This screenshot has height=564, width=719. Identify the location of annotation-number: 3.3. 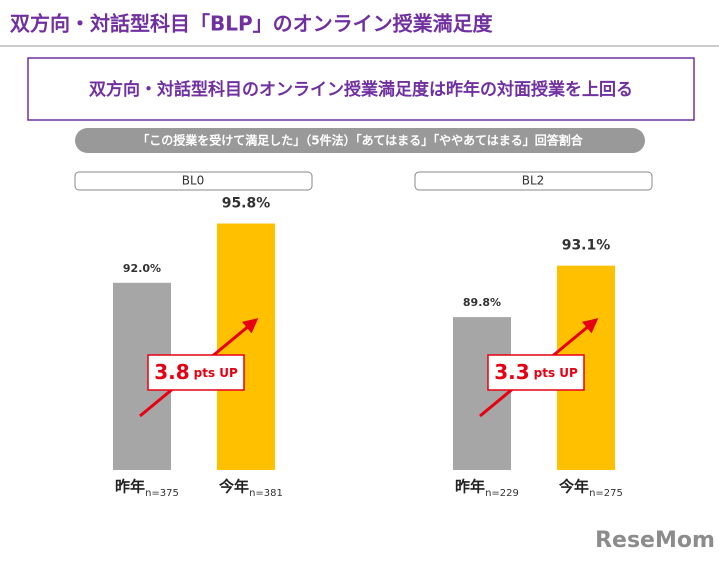
(511, 372).